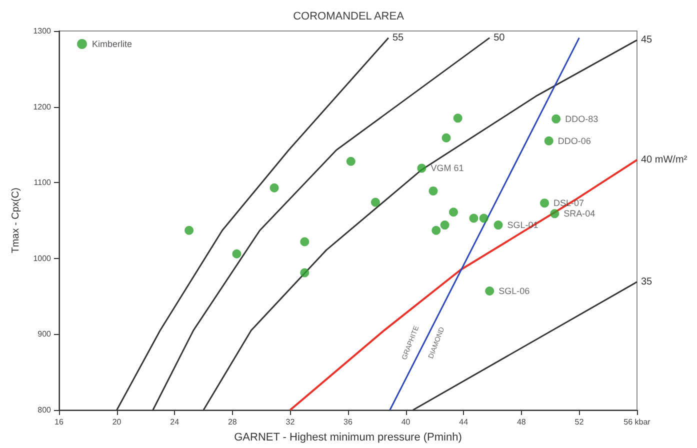  What do you see at coordinates (59, 422) in the screenshot?
I see `x-tick-label: 16` at bounding box center [59, 422].